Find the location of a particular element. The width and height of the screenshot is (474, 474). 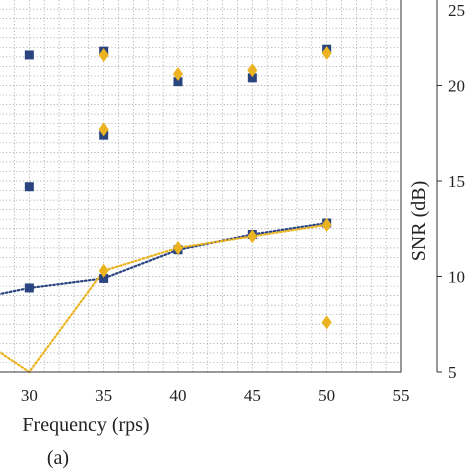

x-tick-label: 45 is located at coordinates (252, 395).